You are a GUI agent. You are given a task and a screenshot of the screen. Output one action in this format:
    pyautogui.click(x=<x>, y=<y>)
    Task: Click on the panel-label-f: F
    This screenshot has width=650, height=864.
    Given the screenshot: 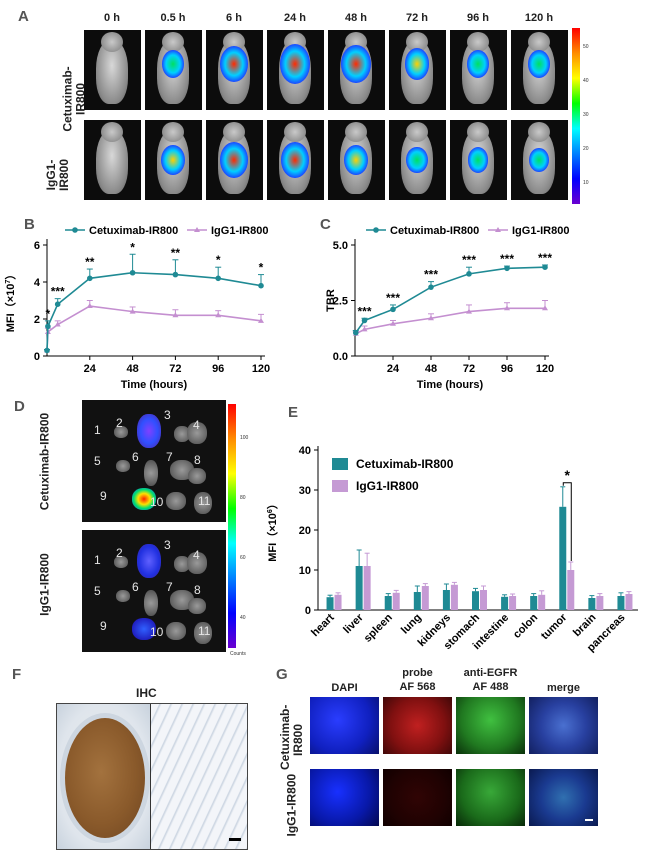 What is the action you would take?
    pyautogui.click(x=17, y=674)
    